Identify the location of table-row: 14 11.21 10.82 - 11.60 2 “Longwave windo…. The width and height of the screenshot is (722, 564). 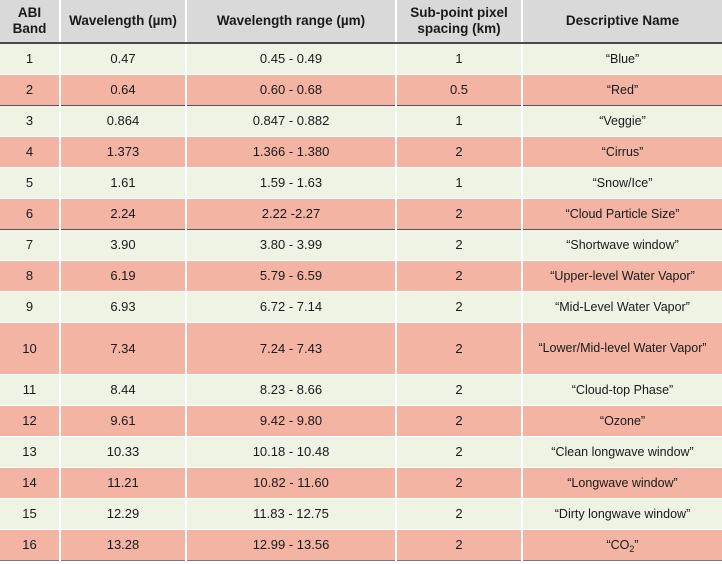
(361, 483).